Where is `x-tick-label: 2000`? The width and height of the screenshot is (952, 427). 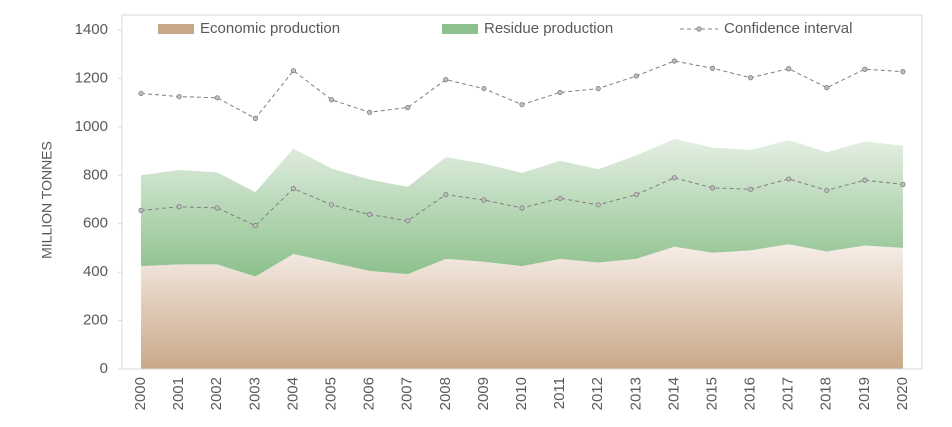
x-tick-label: 2000 is located at coordinates (140, 393).